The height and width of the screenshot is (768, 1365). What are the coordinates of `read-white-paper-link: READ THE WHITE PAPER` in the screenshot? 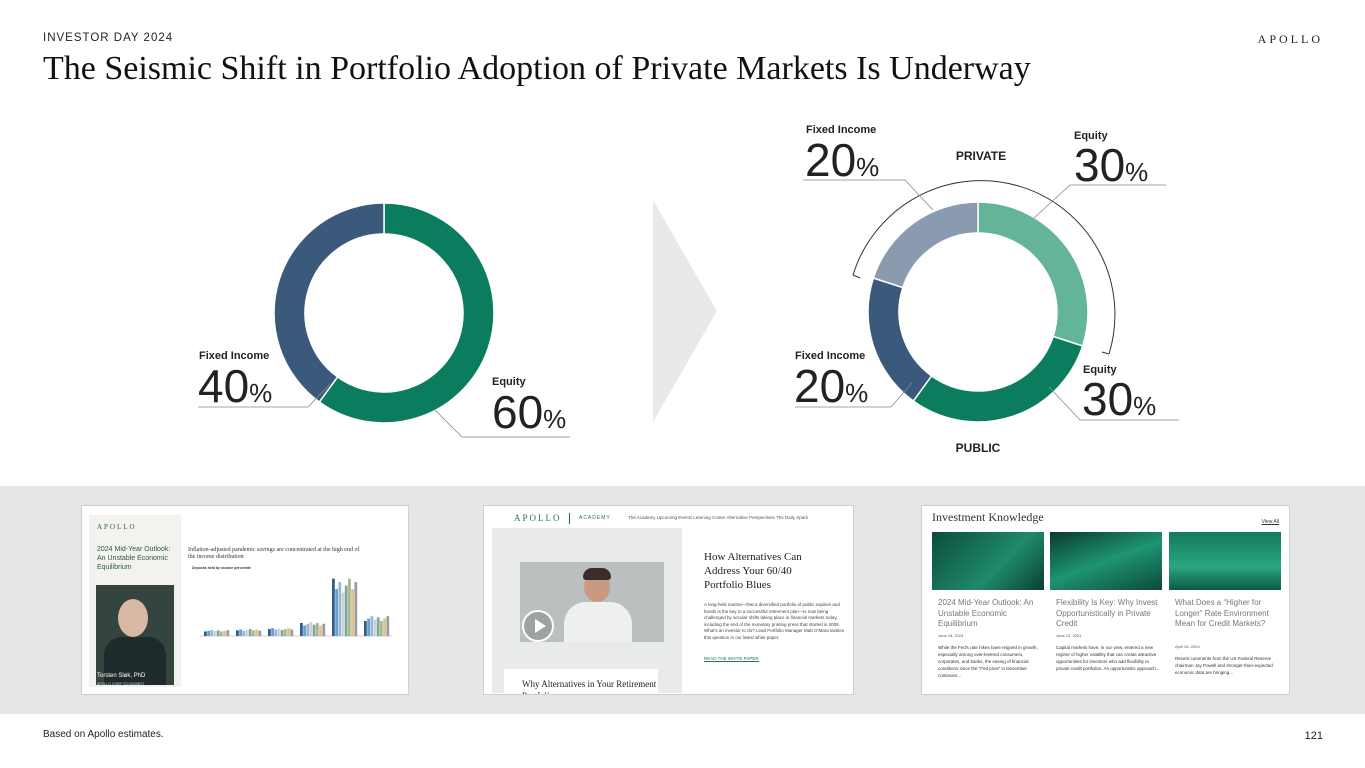 It's located at (731, 659).